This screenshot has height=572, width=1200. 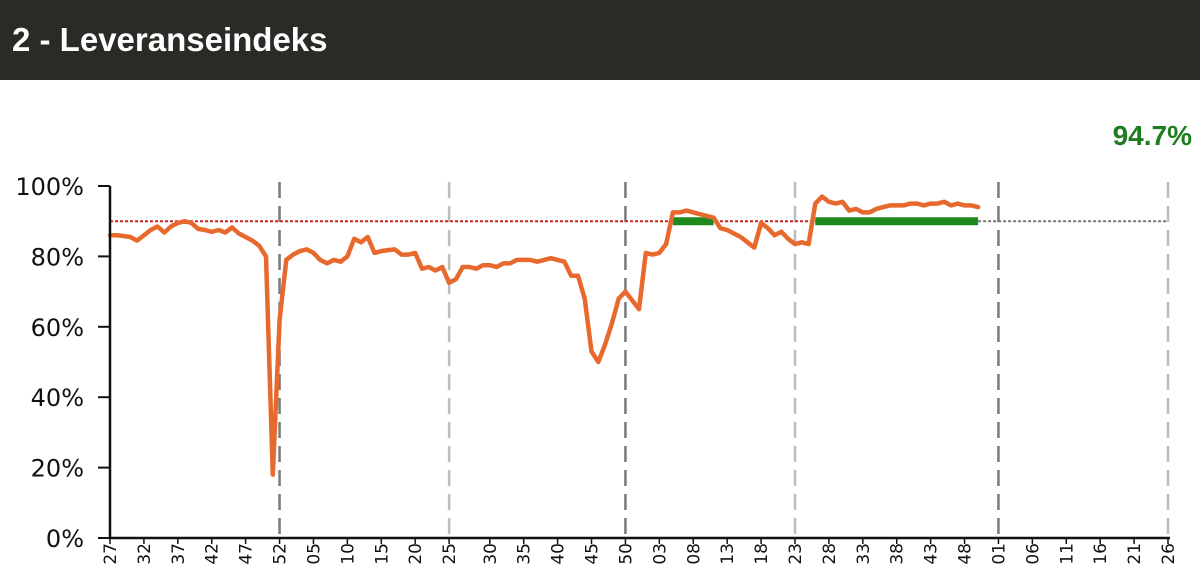 I want to click on x-tick-label: 01, so click(x=999, y=554).